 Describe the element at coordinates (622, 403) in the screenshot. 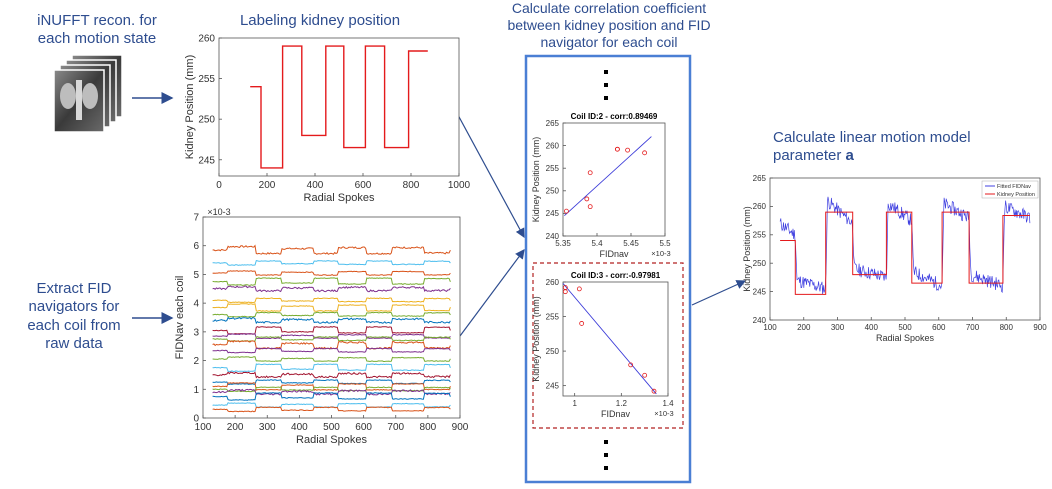

I see `x-tick-label: 1.2` at that location.